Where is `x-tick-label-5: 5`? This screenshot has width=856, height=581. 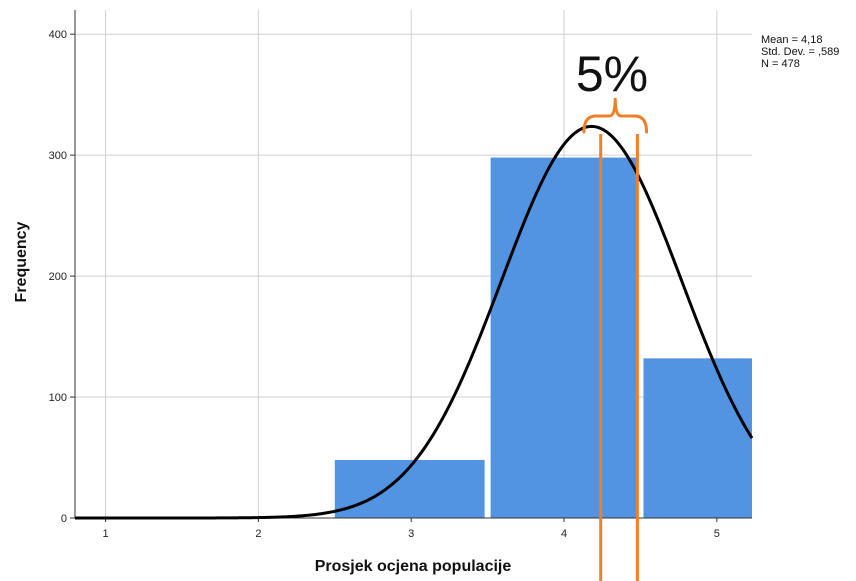
x-tick-label-5: 5 is located at coordinates (717, 534).